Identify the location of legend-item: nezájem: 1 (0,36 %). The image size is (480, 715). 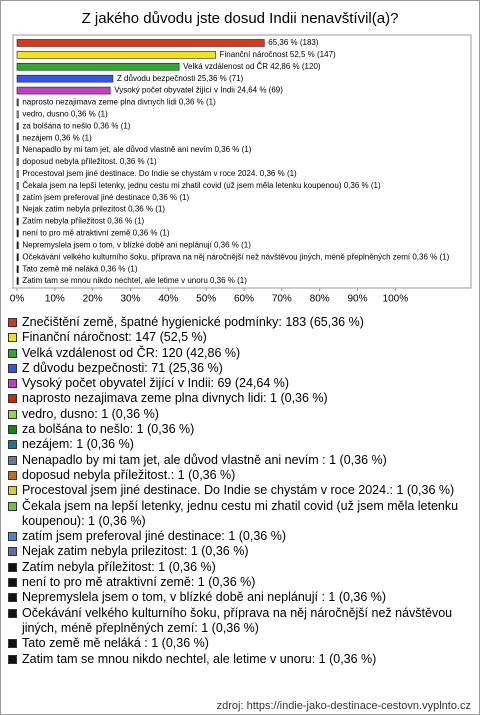
(238, 444).